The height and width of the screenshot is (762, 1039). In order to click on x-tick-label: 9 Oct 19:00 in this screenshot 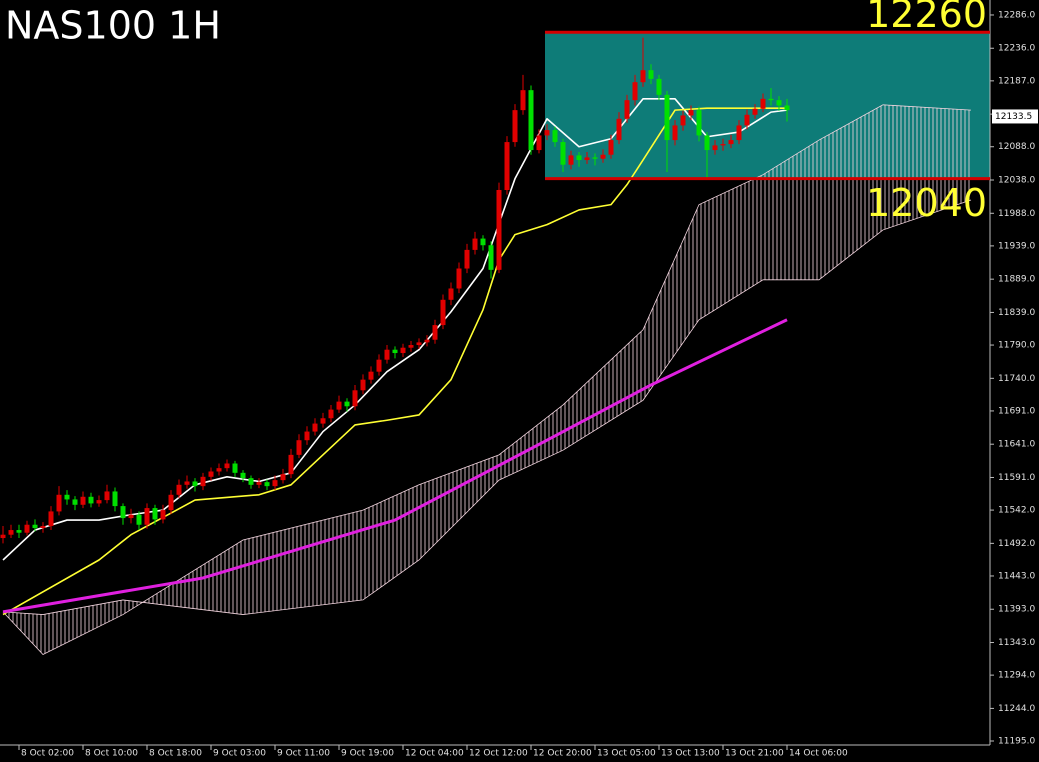, I will do `click(367, 754)`.